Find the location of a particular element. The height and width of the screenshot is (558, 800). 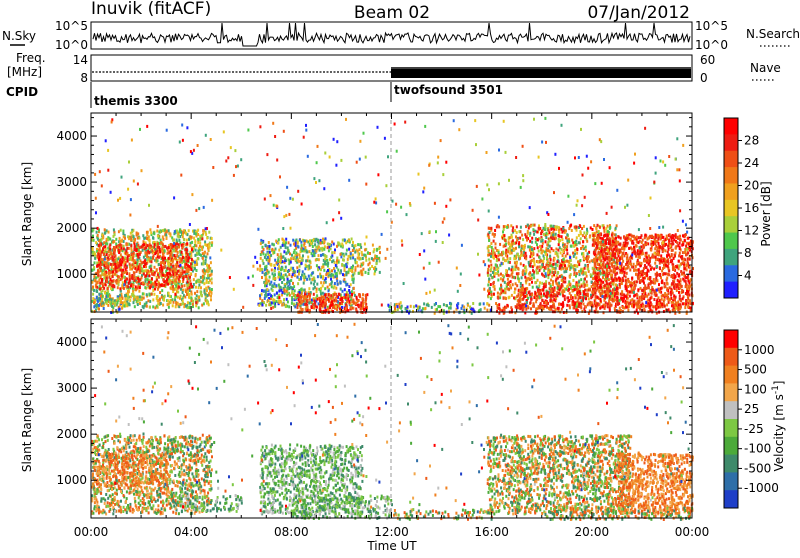

cpid-mode-themis: themis 3300 is located at coordinates (136, 101).